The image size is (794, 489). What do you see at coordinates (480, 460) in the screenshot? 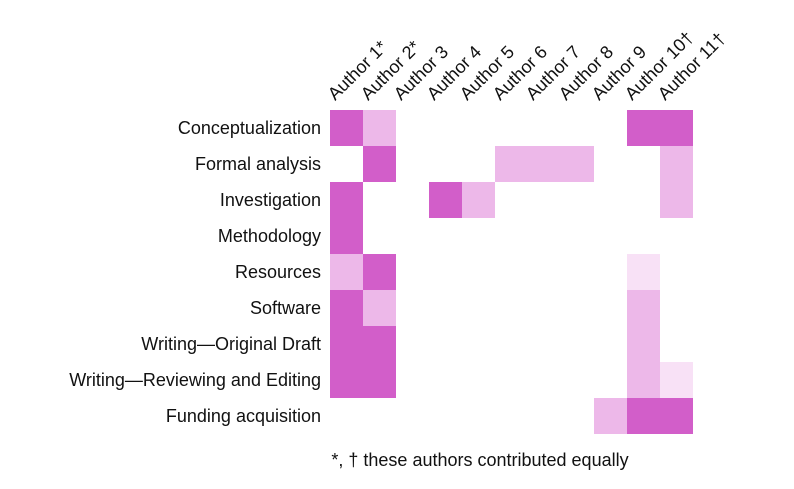
I see `footnote: *, † these authors contributed equally` at bounding box center [480, 460].